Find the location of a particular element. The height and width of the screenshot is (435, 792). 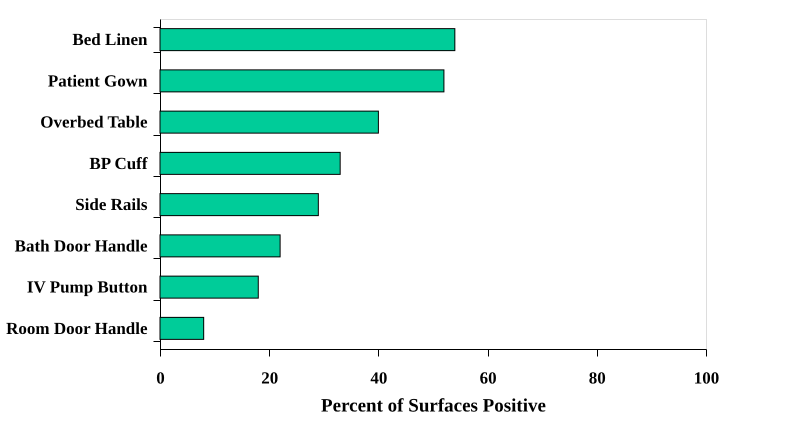

y-tick-label: Overbed Table is located at coordinates (94, 122).